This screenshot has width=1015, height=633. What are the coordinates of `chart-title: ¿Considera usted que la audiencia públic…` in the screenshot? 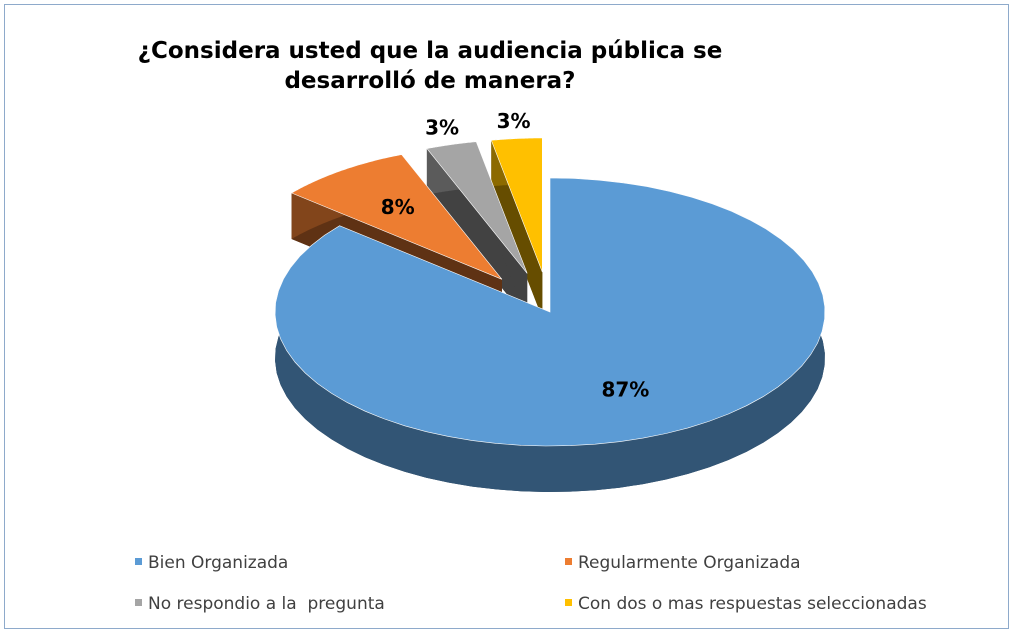 It's located at (434, 66).